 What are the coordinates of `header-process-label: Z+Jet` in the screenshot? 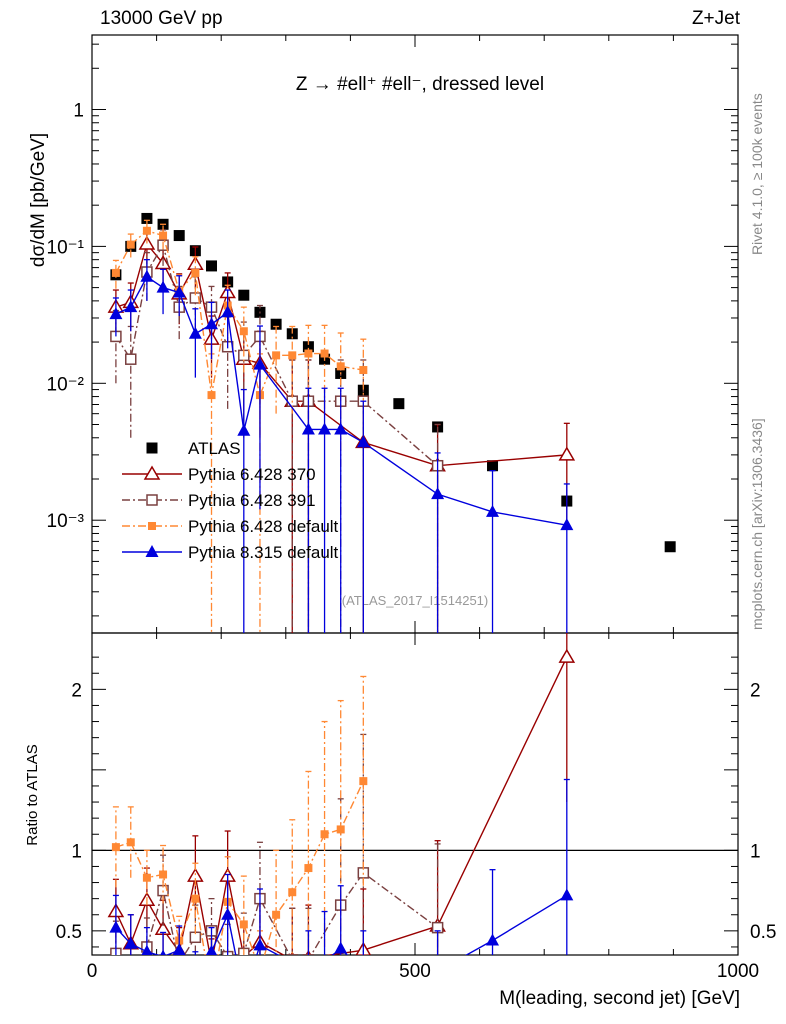 It's located at (716, 18).